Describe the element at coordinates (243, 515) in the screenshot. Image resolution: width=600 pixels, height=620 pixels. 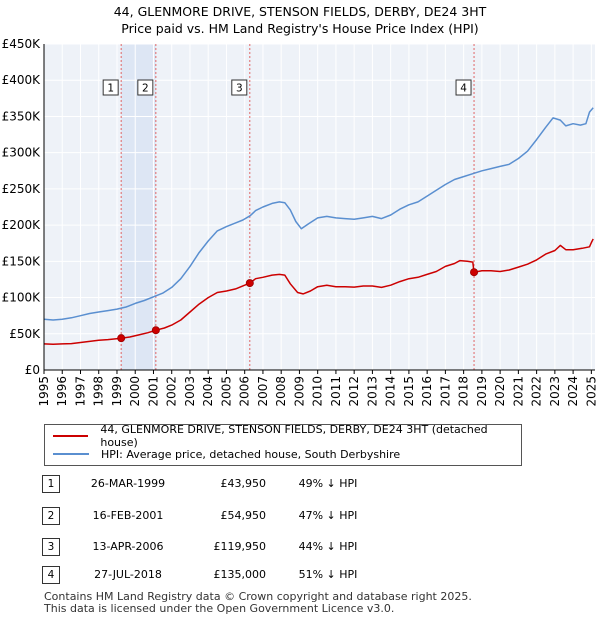
I see `sale-price: £54,950` at that location.